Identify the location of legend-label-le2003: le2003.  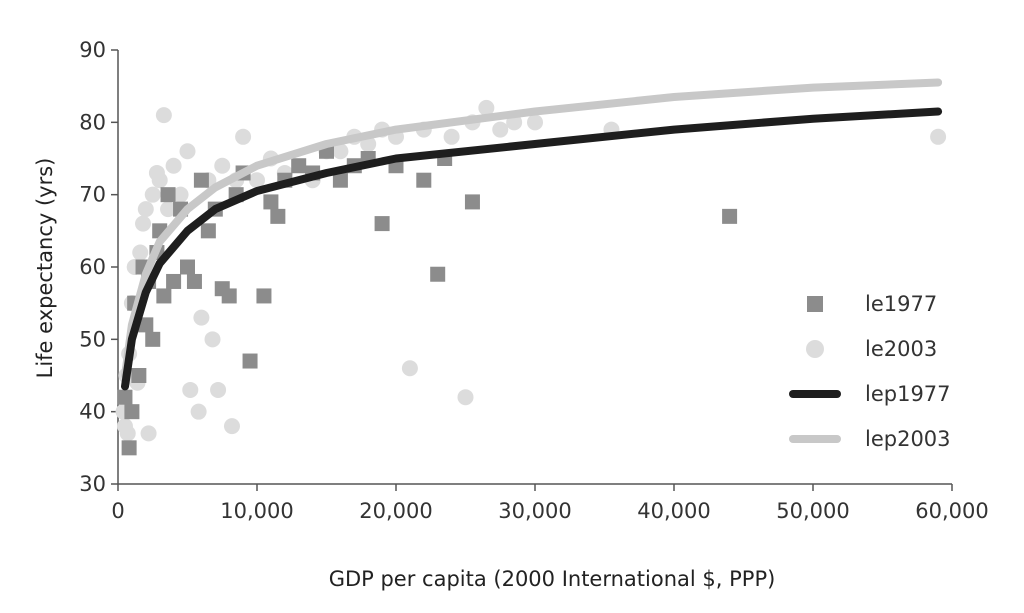
(901, 349).